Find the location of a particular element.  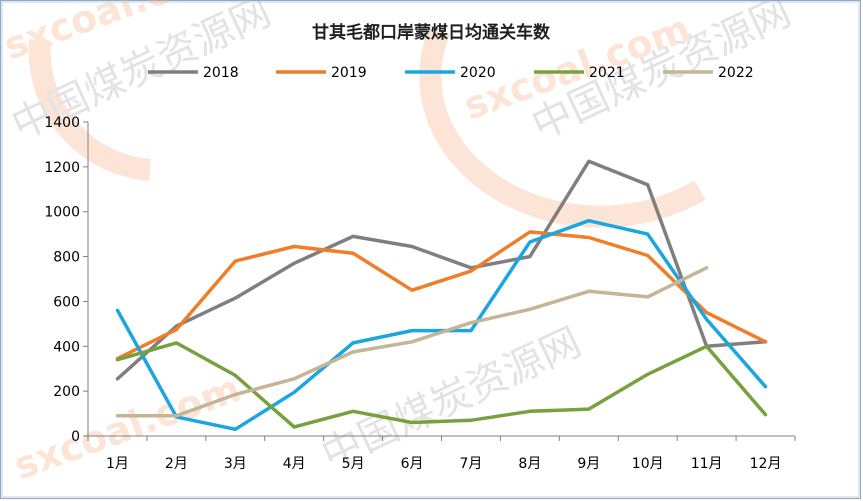

x-tick-label: 11月 is located at coordinates (707, 464).